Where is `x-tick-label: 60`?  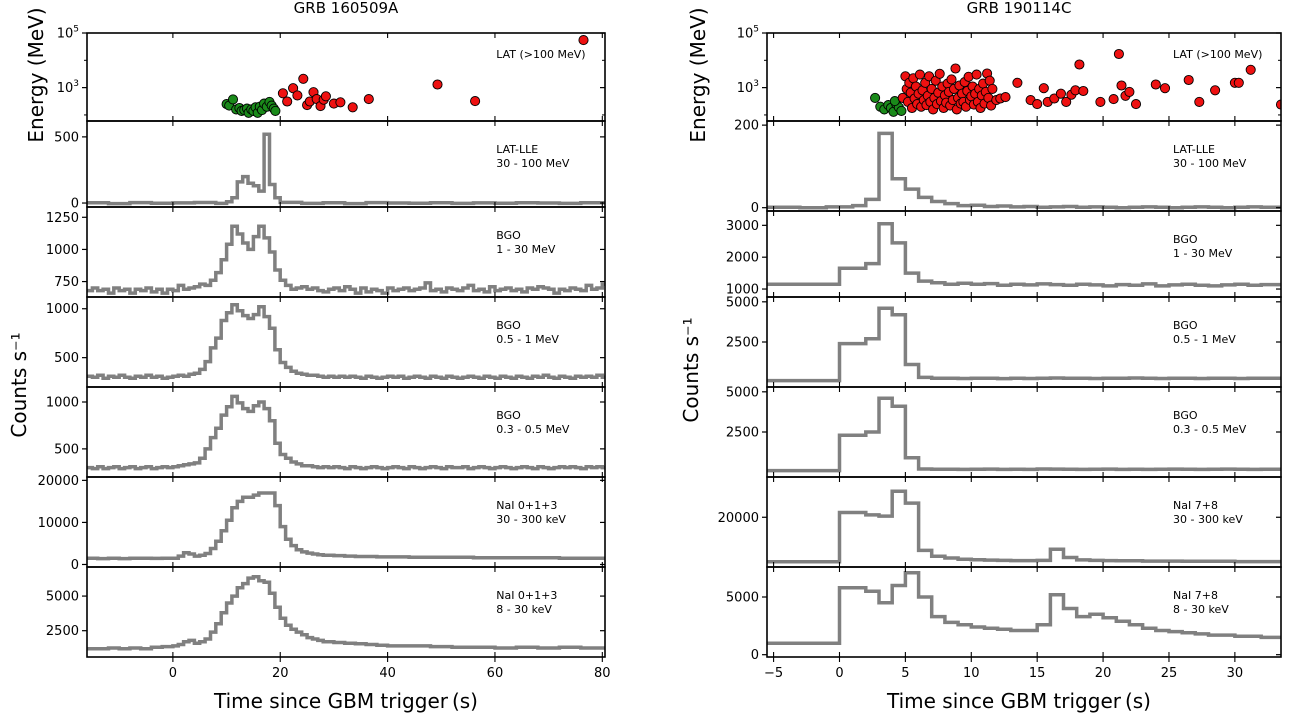 x-tick-label: 60 is located at coordinates (495, 673).